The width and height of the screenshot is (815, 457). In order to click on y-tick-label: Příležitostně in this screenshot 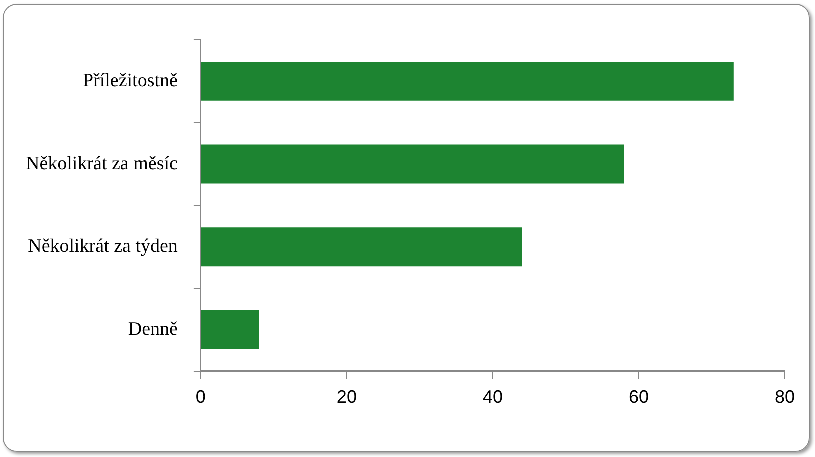, I will do `click(130, 81)`.